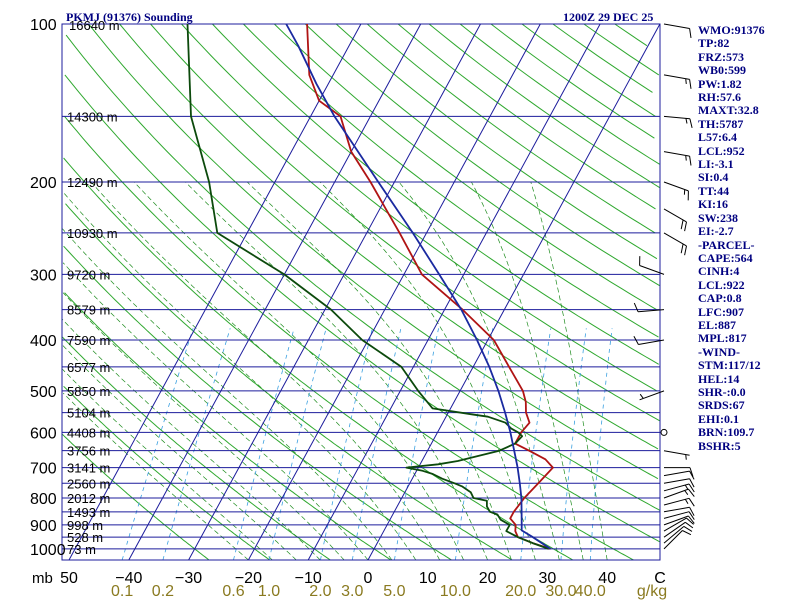 Image resolution: width=800 pixels, height=600 pixels. What do you see at coordinates (88, 451) in the screenshot?
I see `height-label: 3756 m` at bounding box center [88, 451].